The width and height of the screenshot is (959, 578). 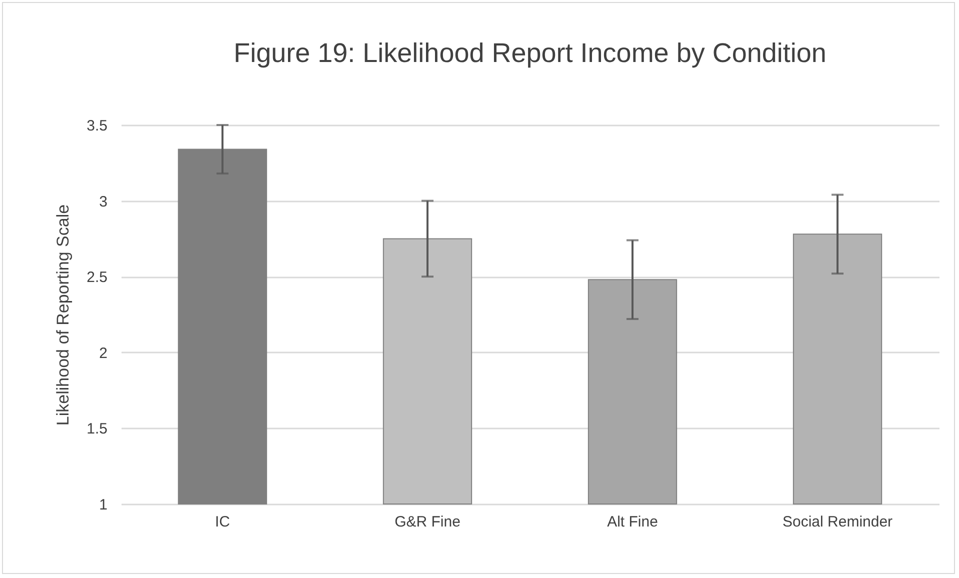 What do you see at coordinates (97, 126) in the screenshot?
I see `y-tick-label: 3.5` at bounding box center [97, 126].